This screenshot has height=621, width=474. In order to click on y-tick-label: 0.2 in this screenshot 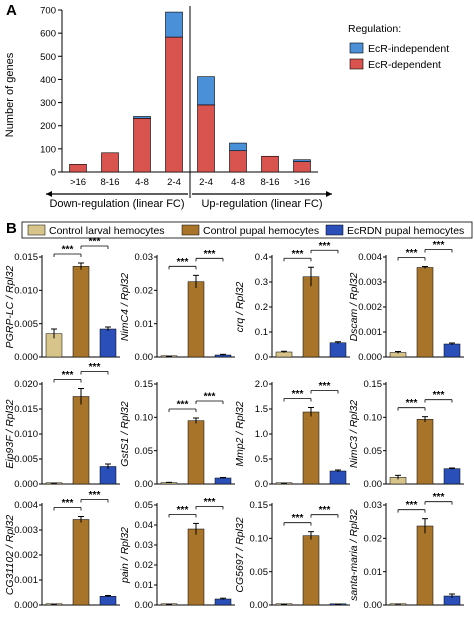, I will do `click(261, 307)`.